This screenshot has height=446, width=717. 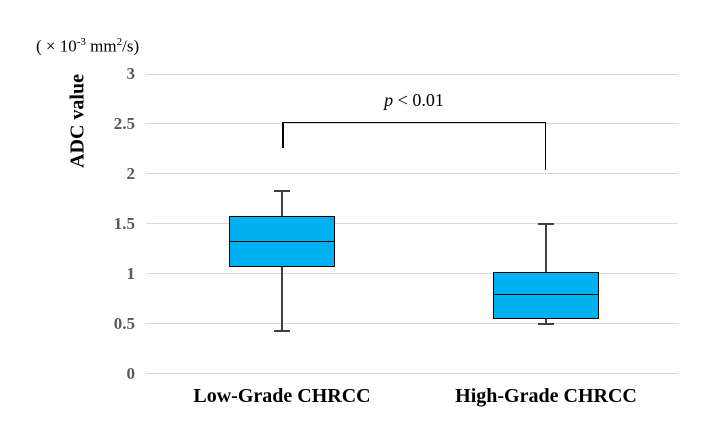 What do you see at coordinates (131, 73) in the screenshot?
I see `y-tick-label: 3` at bounding box center [131, 73].